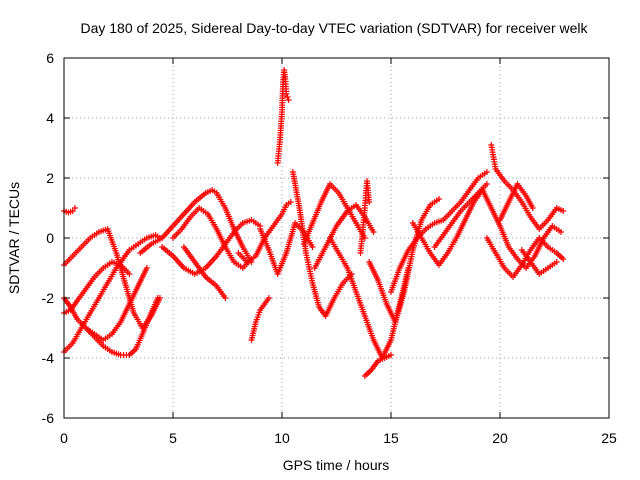 This screenshot has width=640, height=480. I want to click on series-track-l, so click(260, 319).